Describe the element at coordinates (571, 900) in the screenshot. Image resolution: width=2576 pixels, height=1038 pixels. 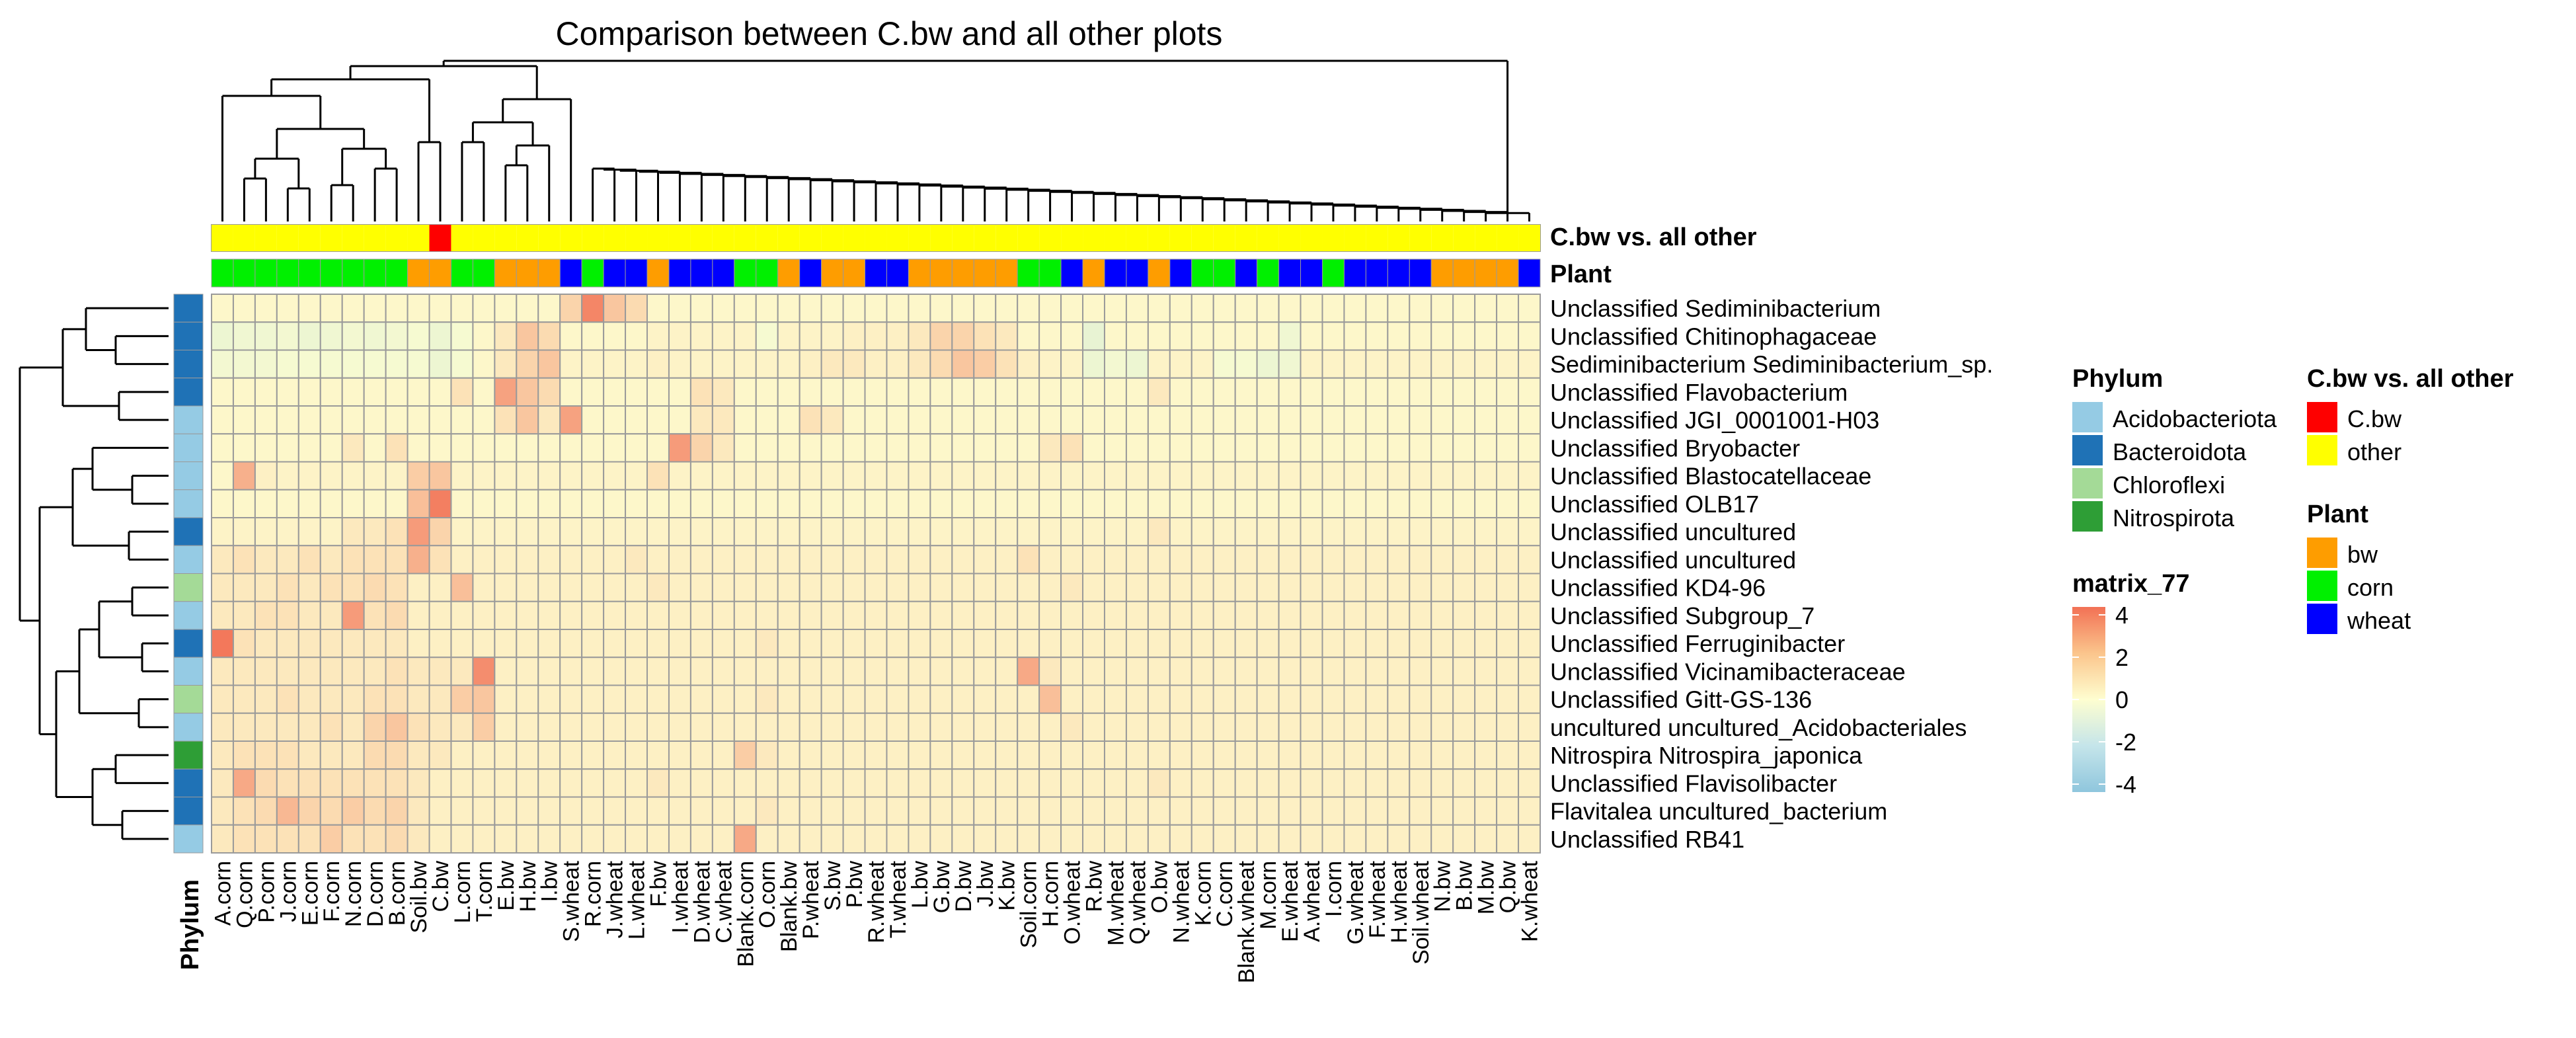
I see `column-label: S.wheat` at that location.